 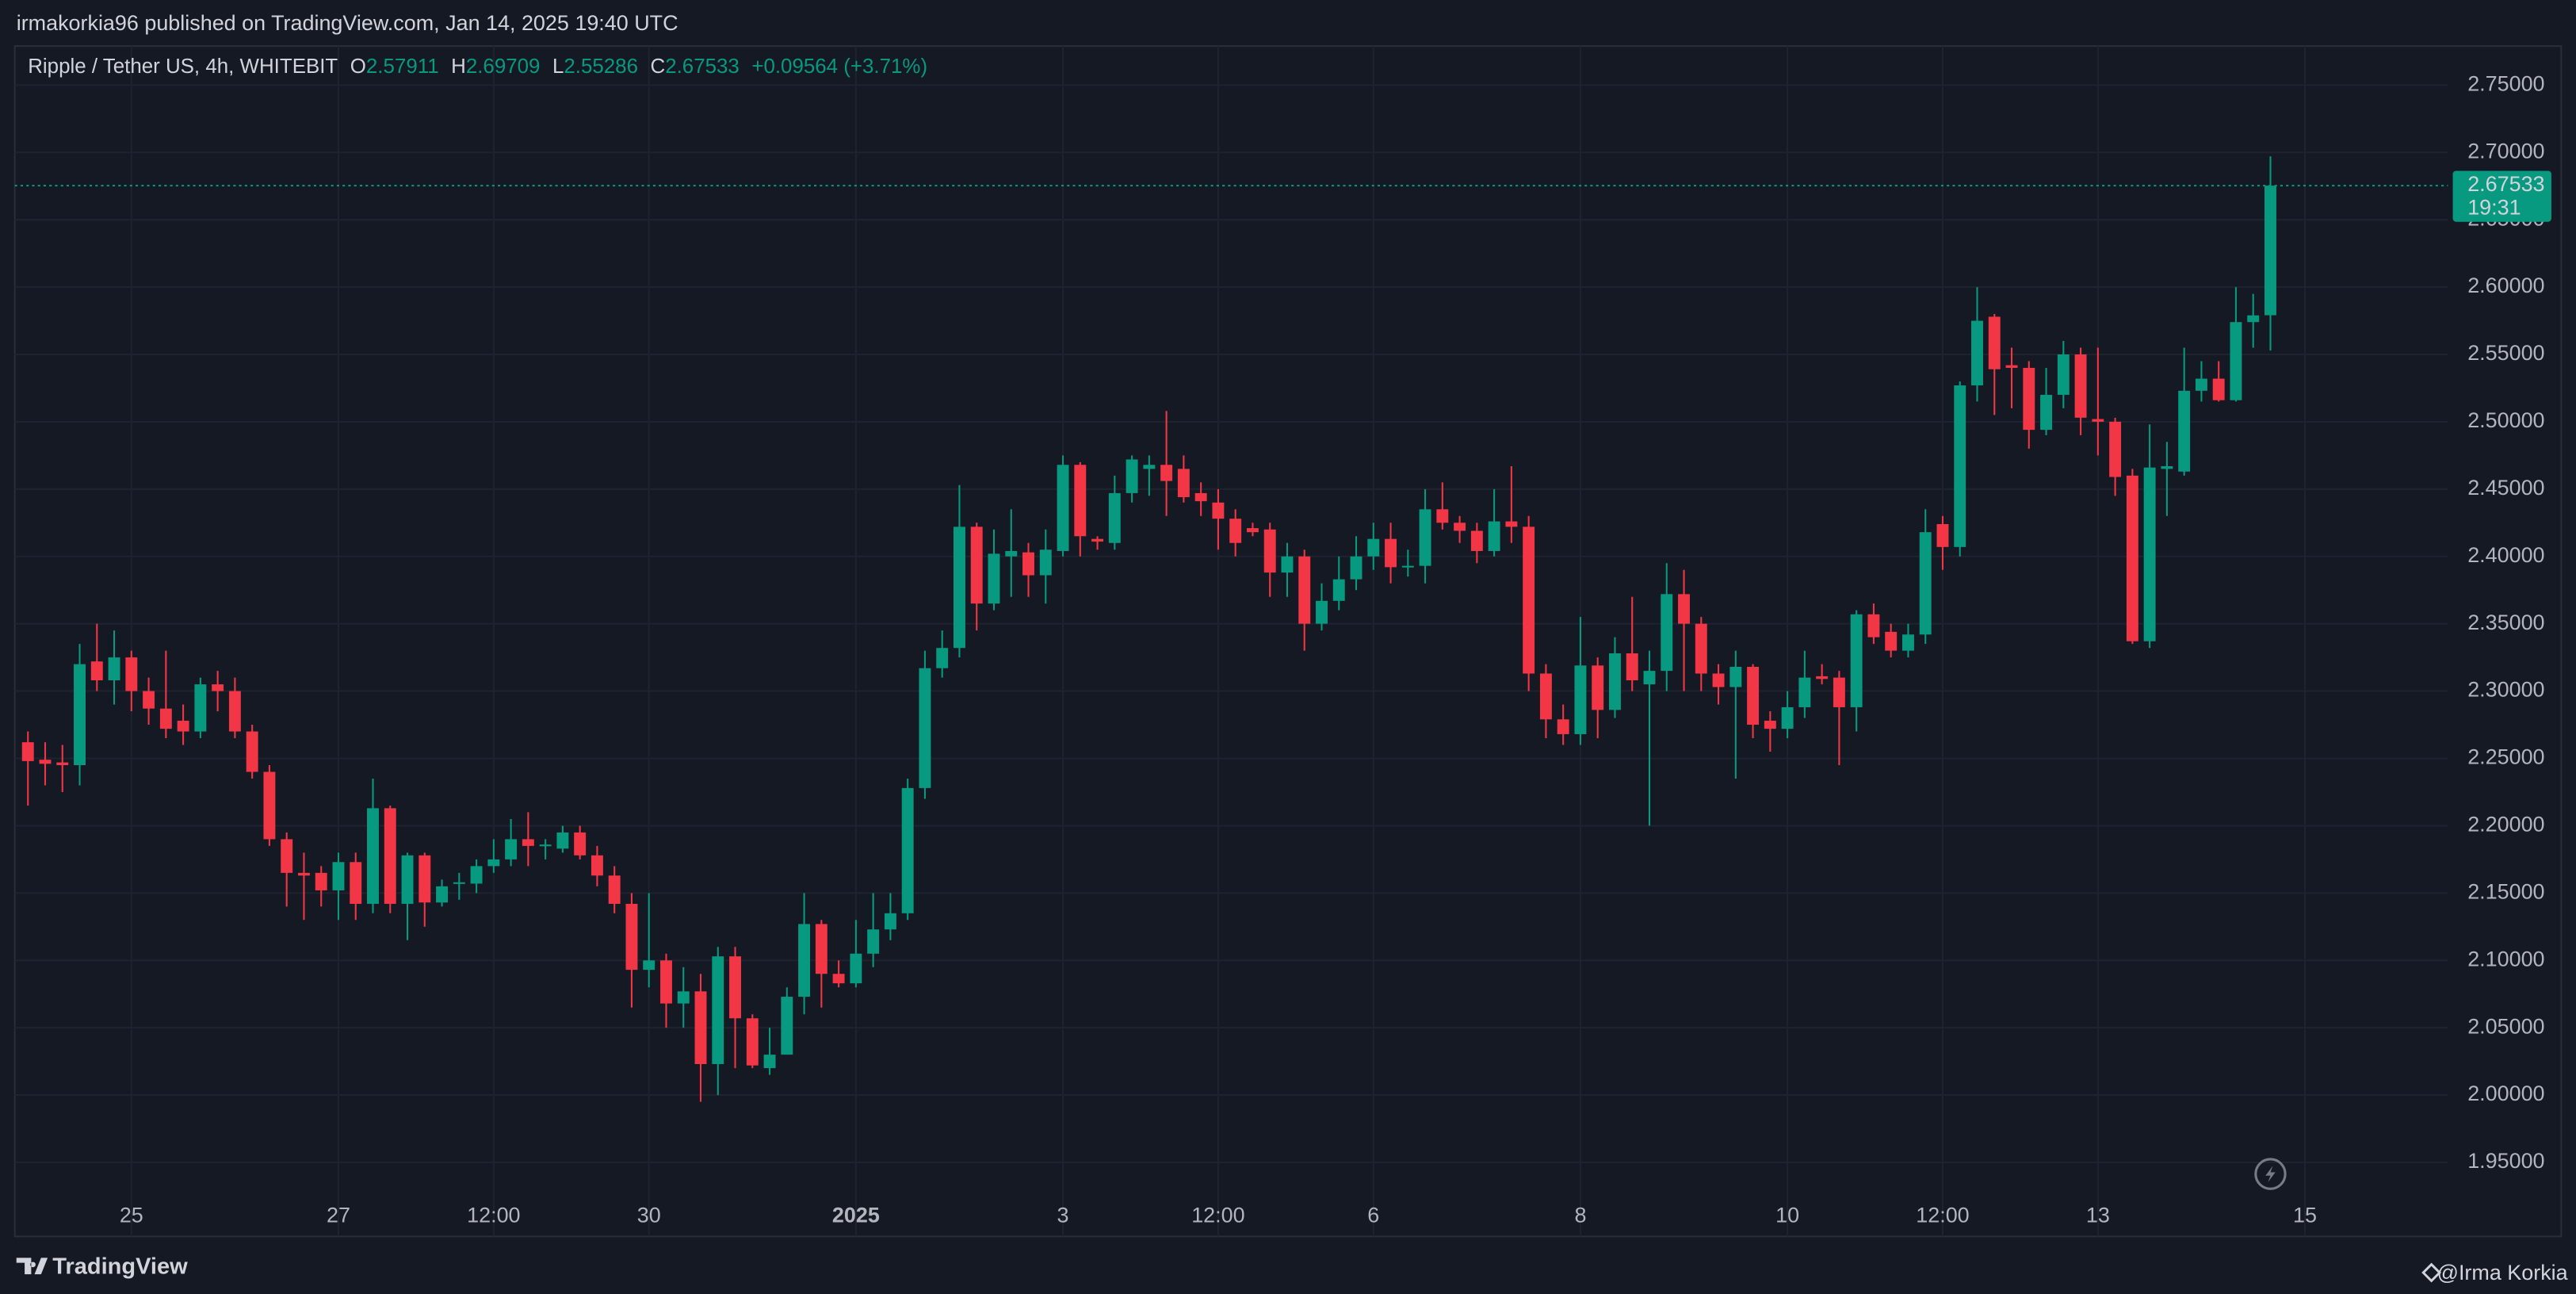 I want to click on last-price-label: 2.67533, so click(x=2505, y=184).